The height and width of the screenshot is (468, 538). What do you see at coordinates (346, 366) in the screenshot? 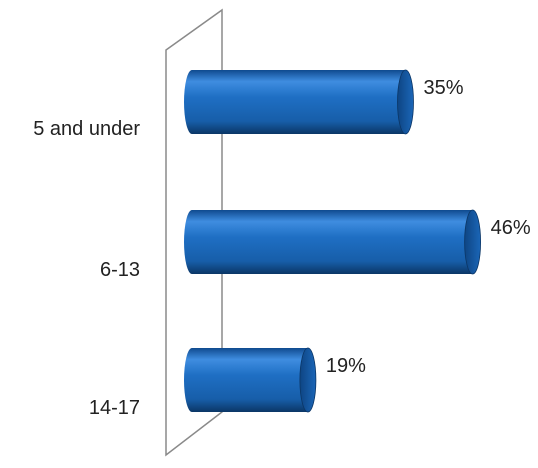
I see `value-label: 19%` at bounding box center [346, 366].